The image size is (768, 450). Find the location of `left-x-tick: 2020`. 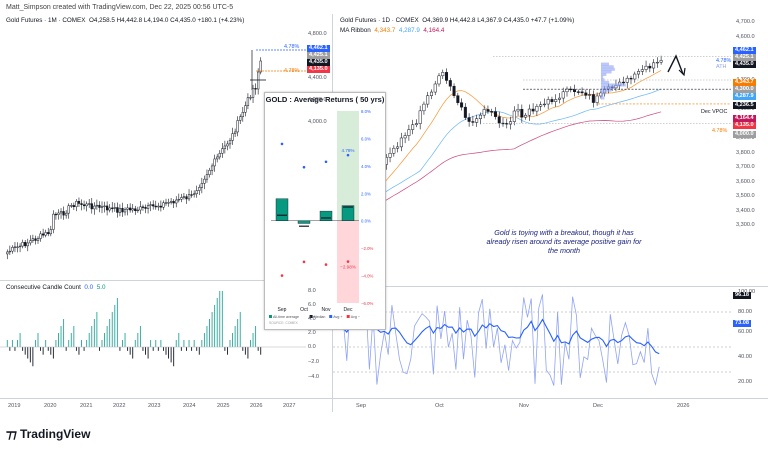

left-x-tick: 2020 is located at coordinates (50, 406).